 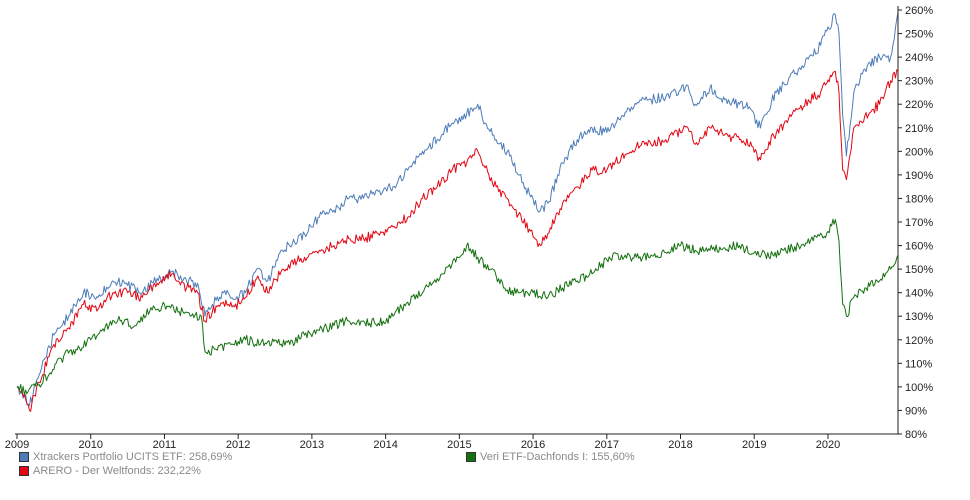 What do you see at coordinates (919, 364) in the screenshot?
I see `y-tick-label-110: 110%` at bounding box center [919, 364].